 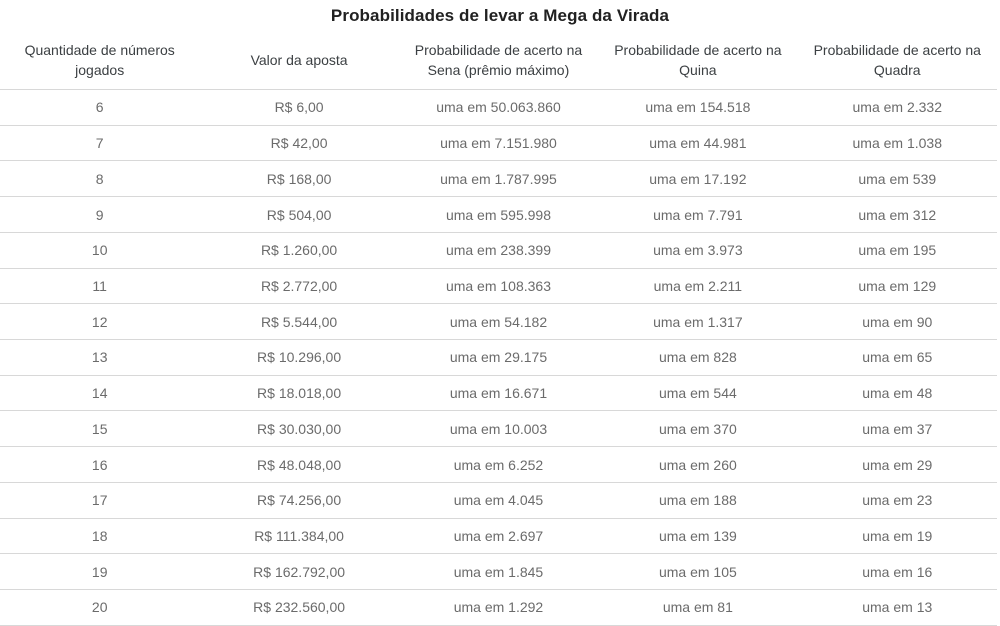 I want to click on table-cell-valor: R$ 504,00, so click(x=299, y=214).